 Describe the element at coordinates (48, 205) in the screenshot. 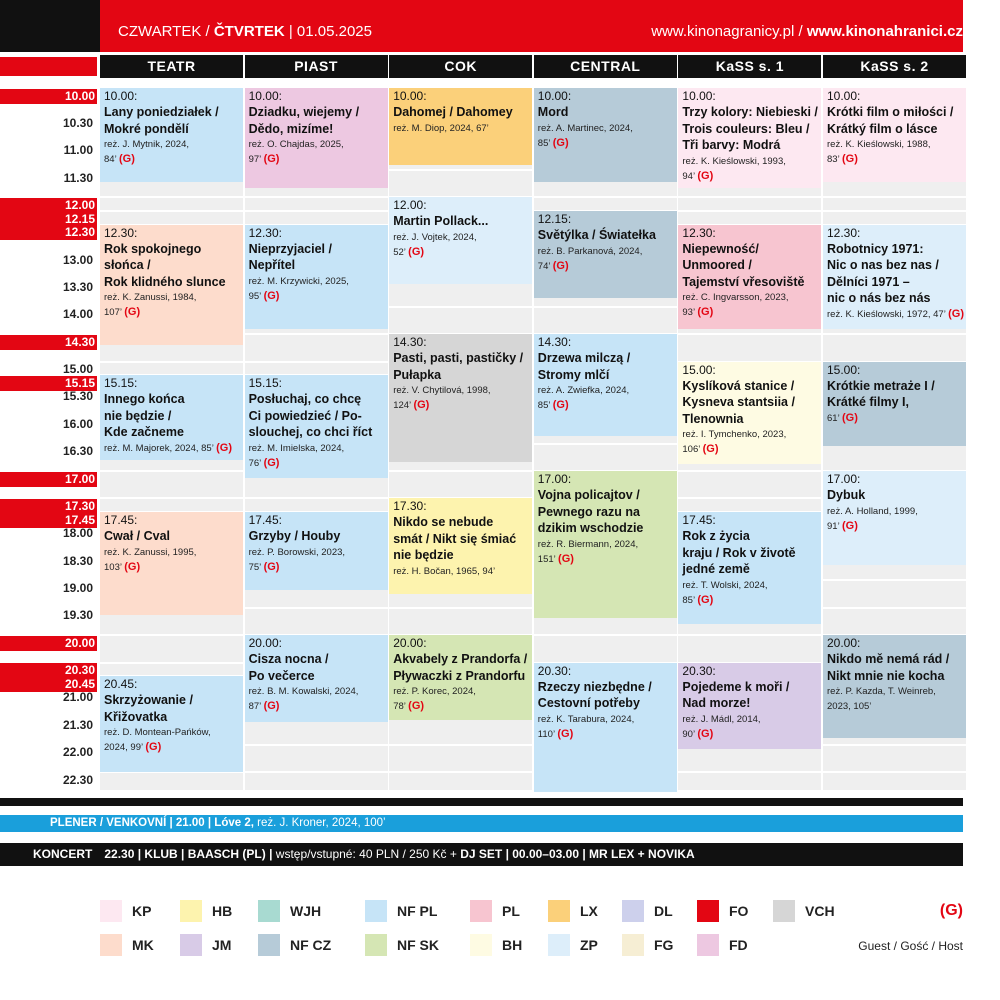

I see `time-label: 12.00` at that location.